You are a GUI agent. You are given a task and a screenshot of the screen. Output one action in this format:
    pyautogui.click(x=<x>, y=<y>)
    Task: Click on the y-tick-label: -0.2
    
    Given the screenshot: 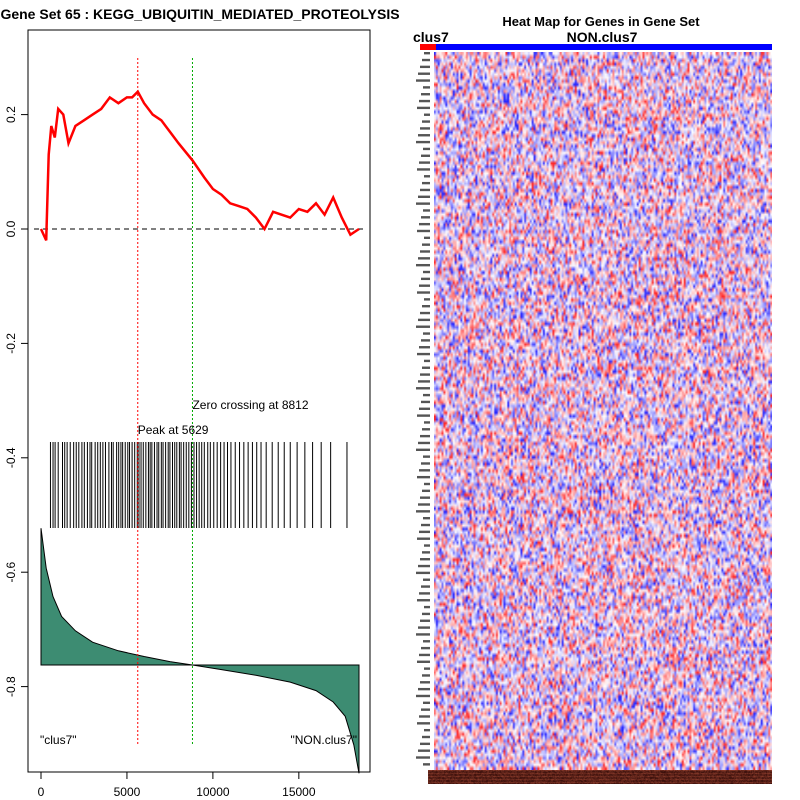 What is the action you would take?
    pyautogui.click(x=11, y=343)
    